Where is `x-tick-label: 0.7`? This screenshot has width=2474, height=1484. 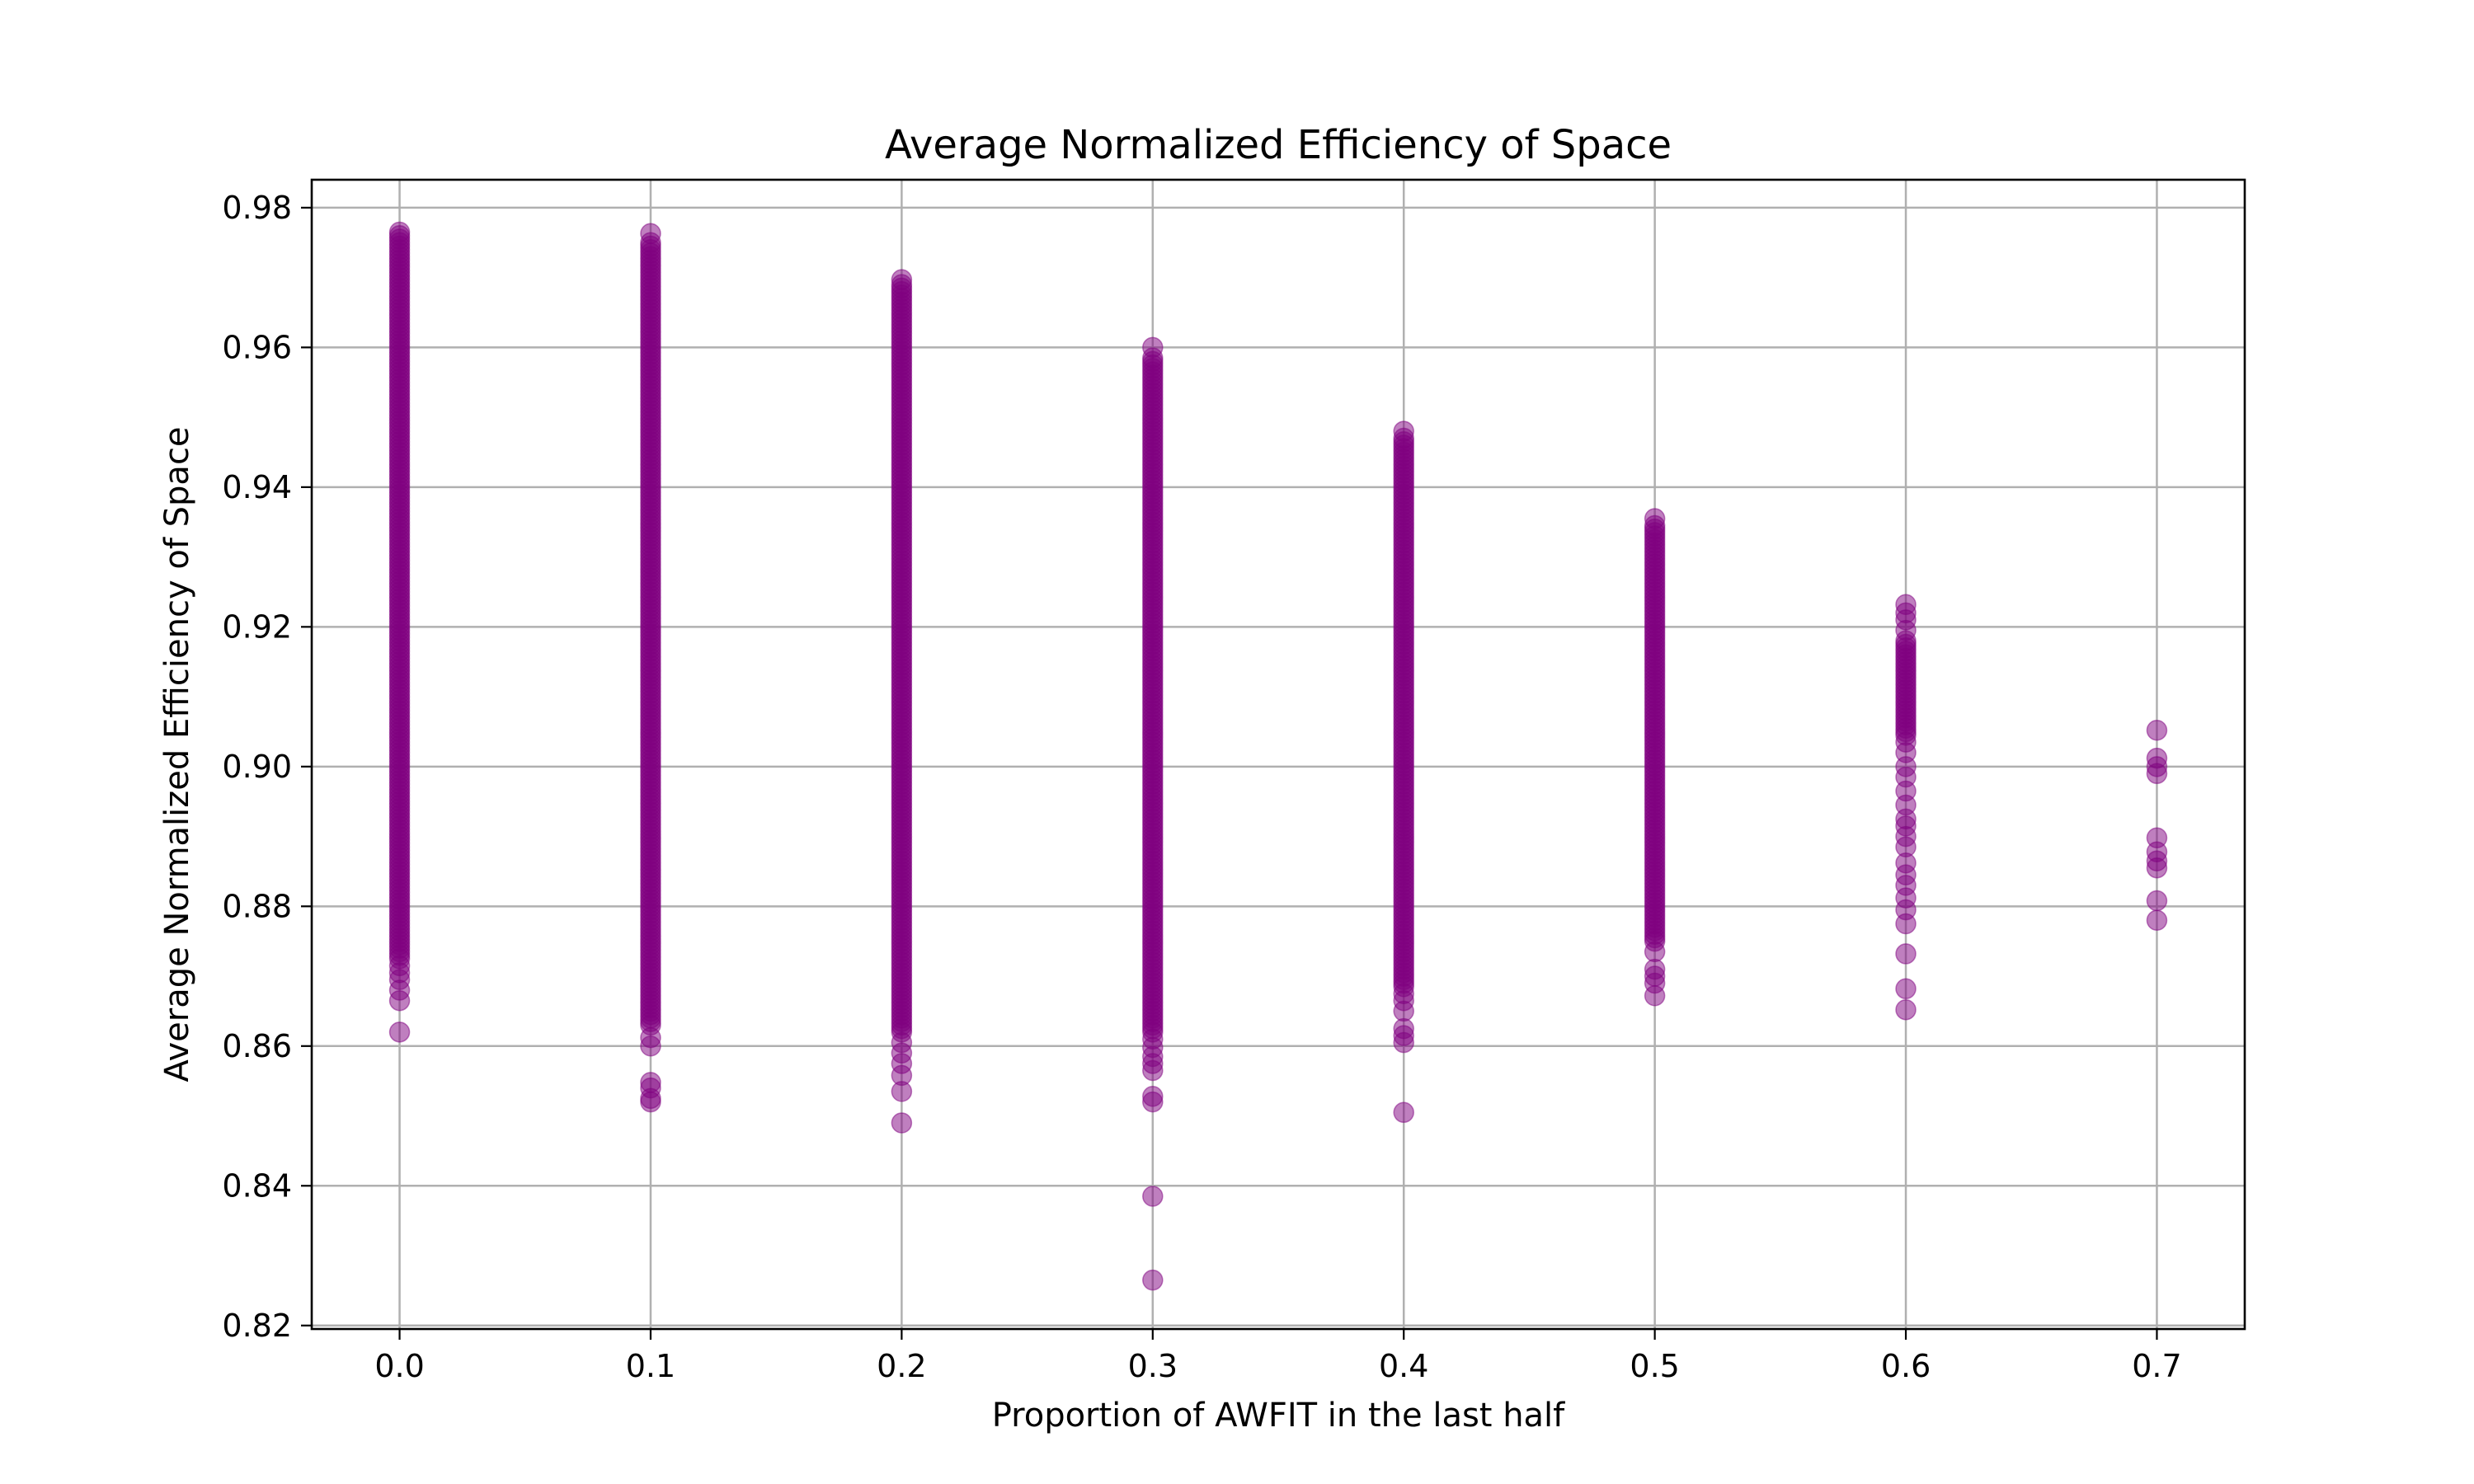 x-tick-label: 0.7 is located at coordinates (2156, 1366).